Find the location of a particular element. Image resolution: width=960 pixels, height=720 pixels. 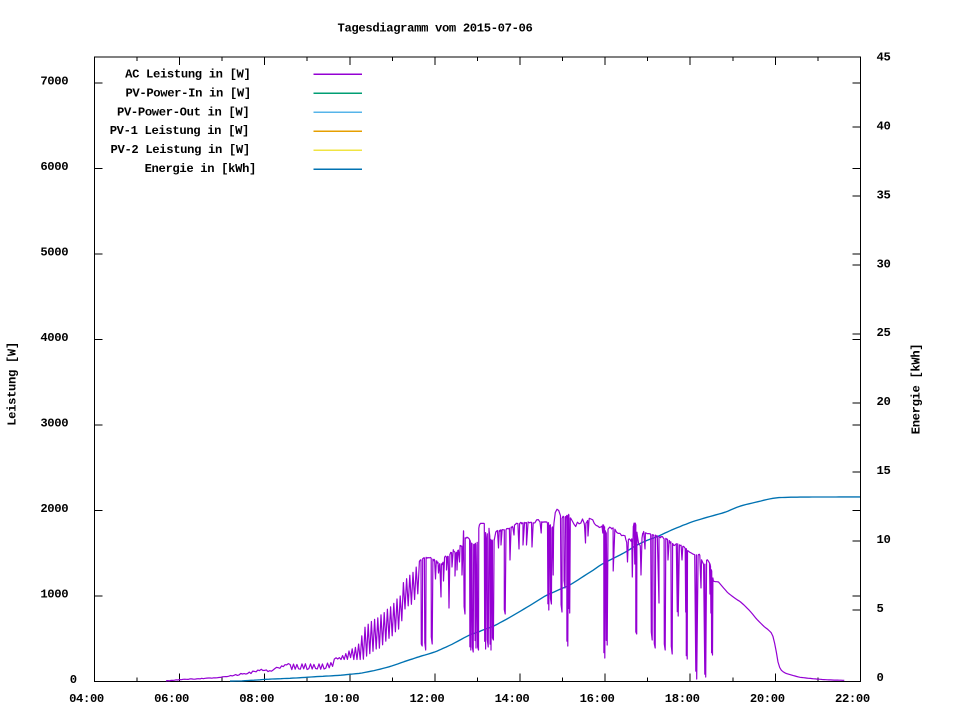

svg-text: 04:00 is located at coordinates (86, 699).